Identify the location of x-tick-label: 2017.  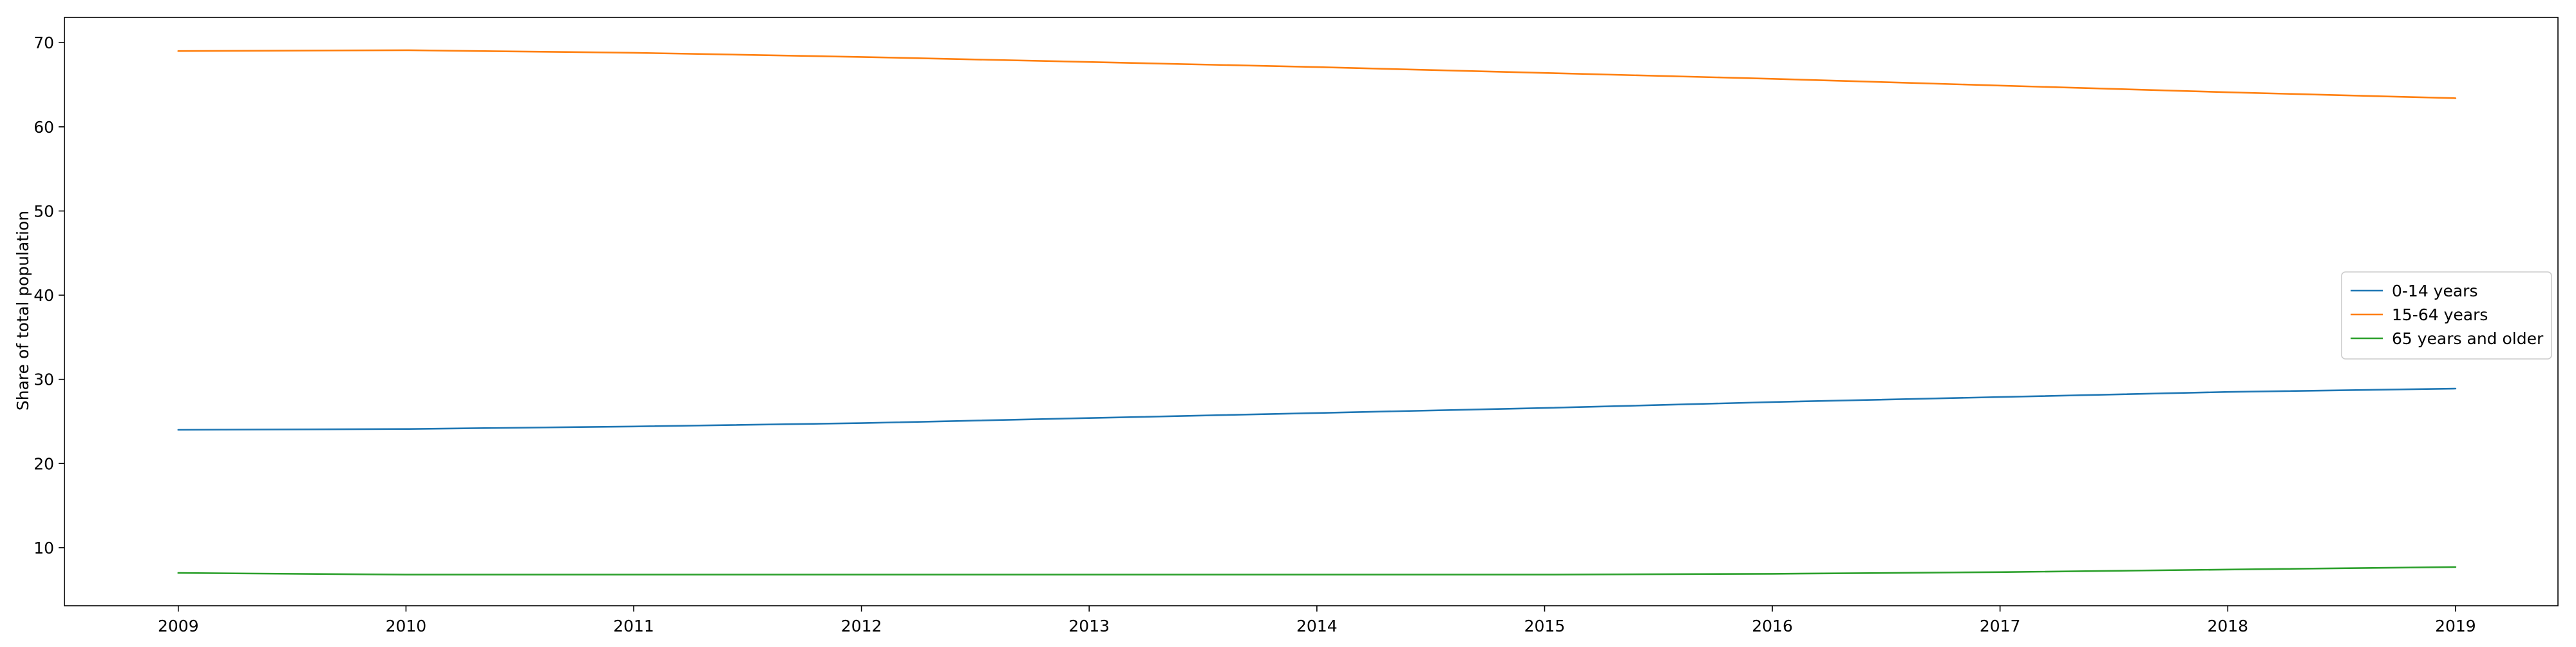
(2000, 626).